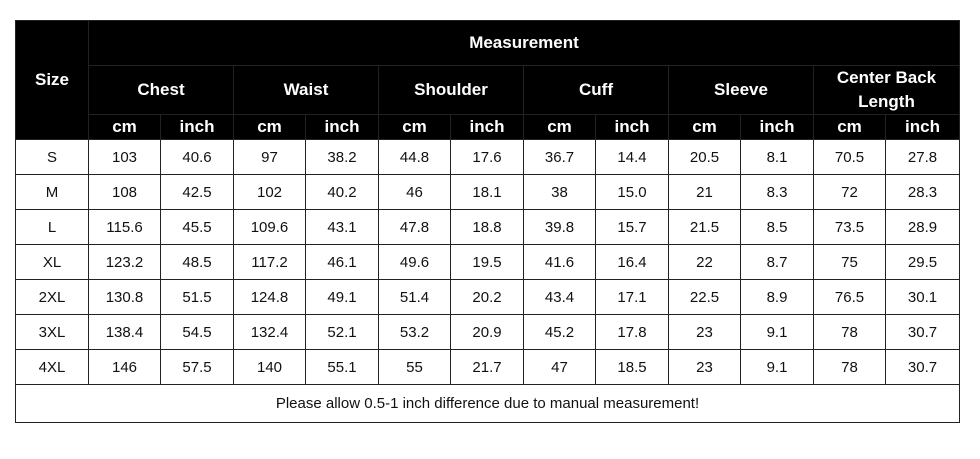 The width and height of the screenshot is (980, 459). I want to click on measurement-cell: 18.8, so click(487, 227).